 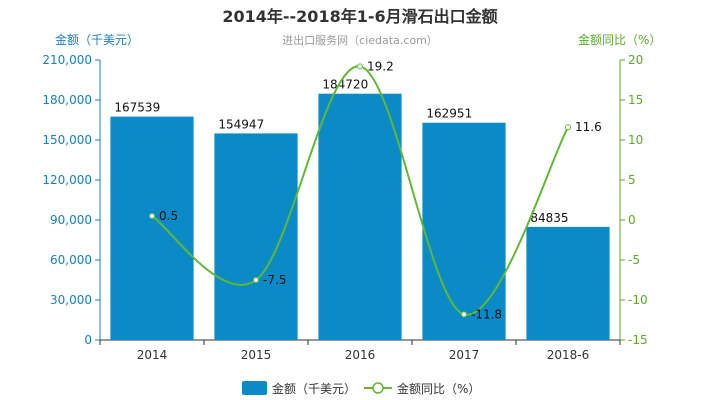 I want to click on right-axis-tick-label: 20, so click(x=635, y=60).